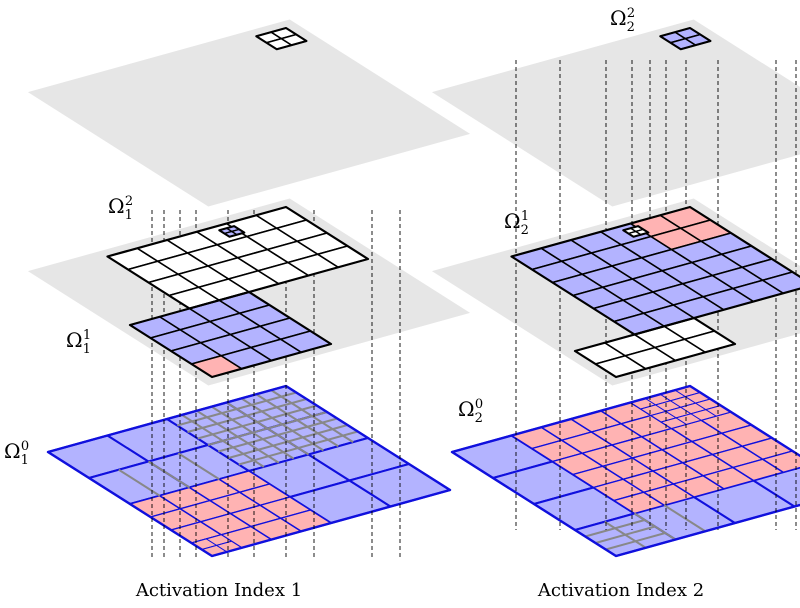 This screenshot has width=800, height=608. I want to click on caption-activation-index-1: Activation Index 1, so click(218, 590).